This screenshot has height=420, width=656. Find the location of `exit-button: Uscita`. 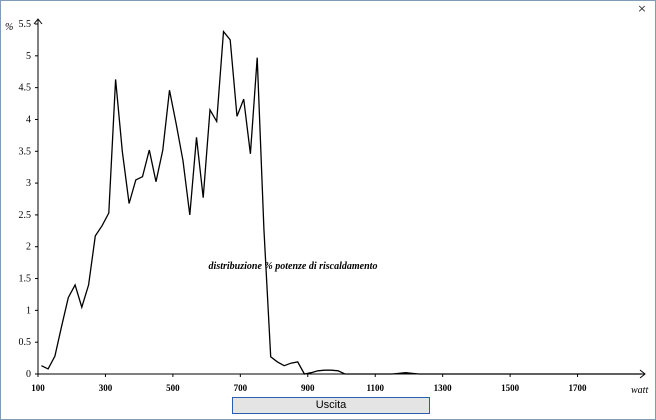

exit-button: Uscita is located at coordinates (331, 405).